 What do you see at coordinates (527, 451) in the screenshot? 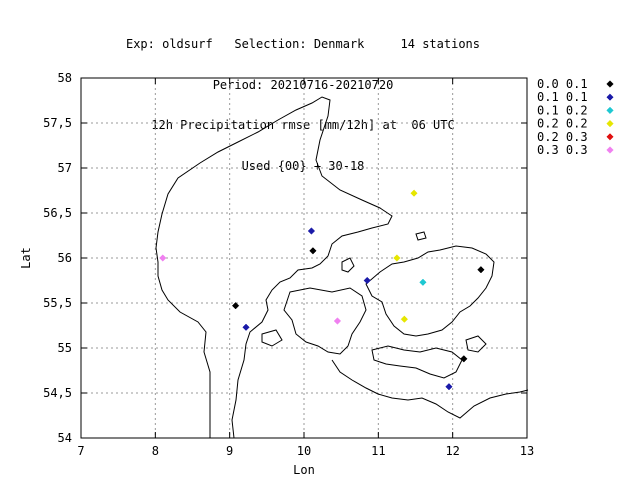
I see `x-tick-label: 13` at bounding box center [527, 451].